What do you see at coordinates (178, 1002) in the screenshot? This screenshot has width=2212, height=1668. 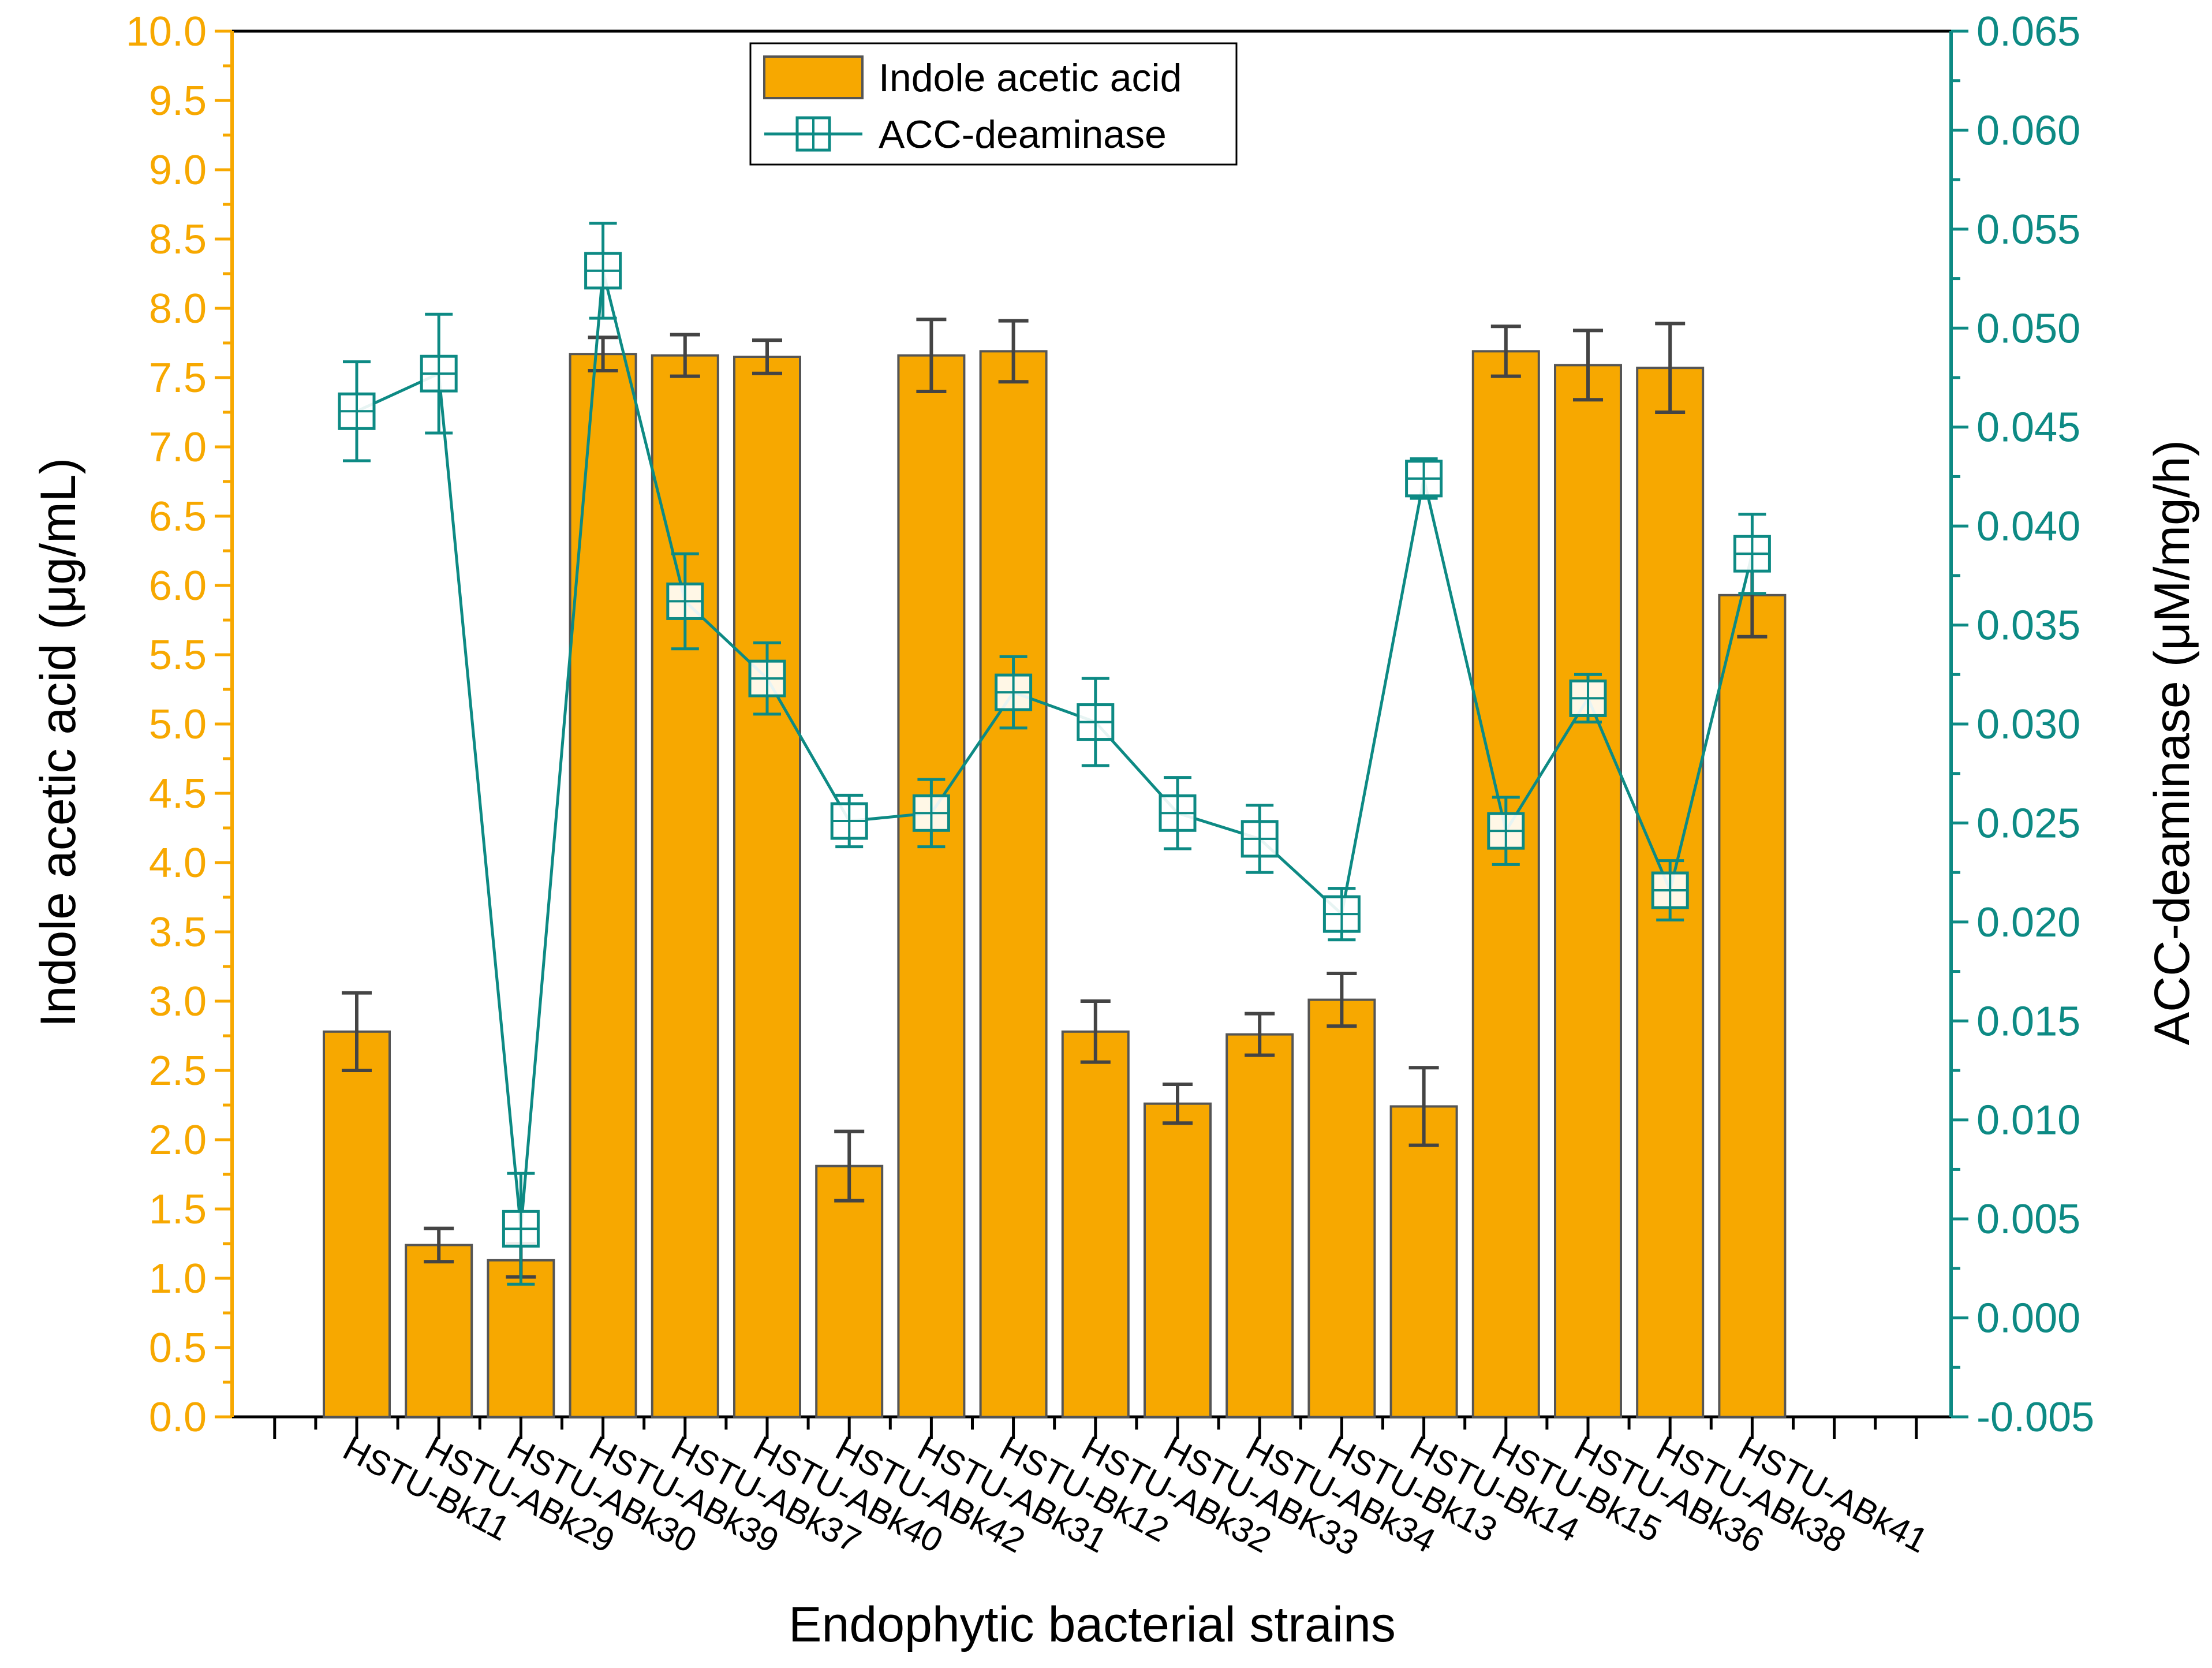 I see `left-tick-label: 3.0` at bounding box center [178, 1002].